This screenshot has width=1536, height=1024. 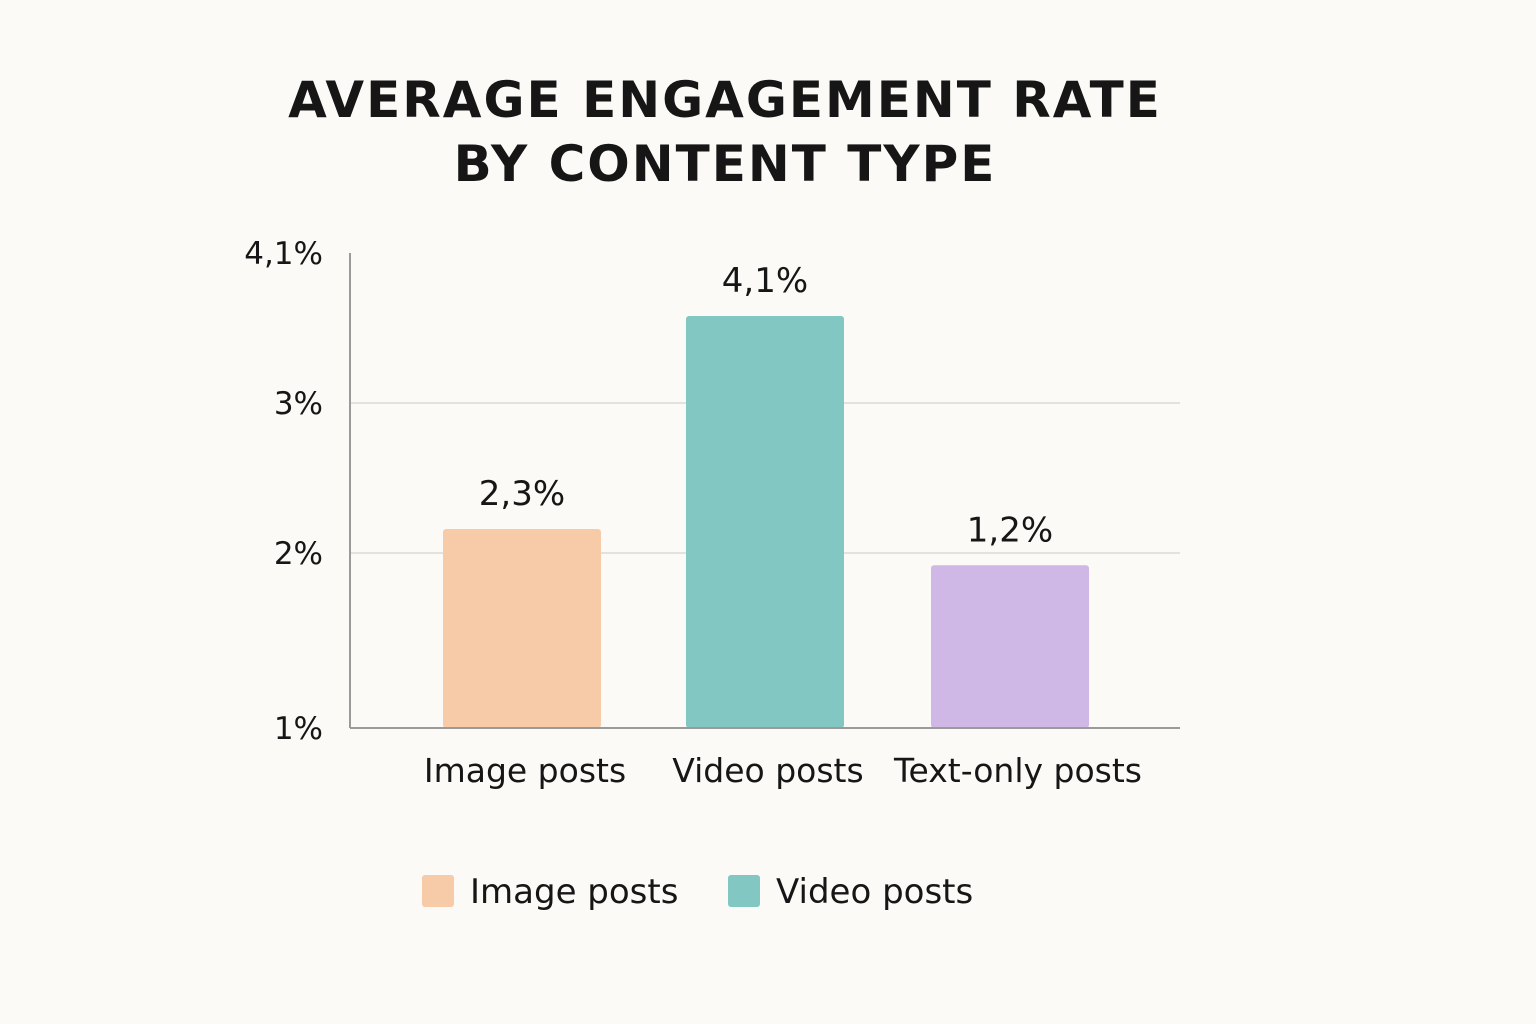 I want to click on bar-image-posts, so click(x=522, y=628).